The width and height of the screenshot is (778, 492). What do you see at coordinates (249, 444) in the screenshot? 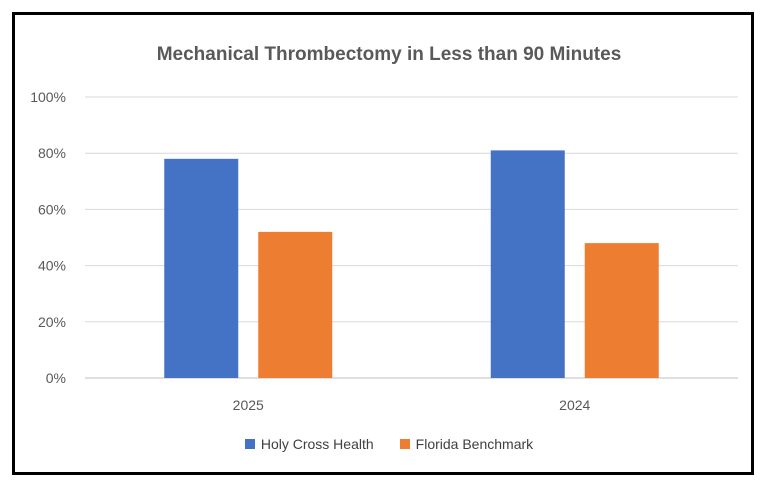
I see `legend-swatch-blue` at bounding box center [249, 444].